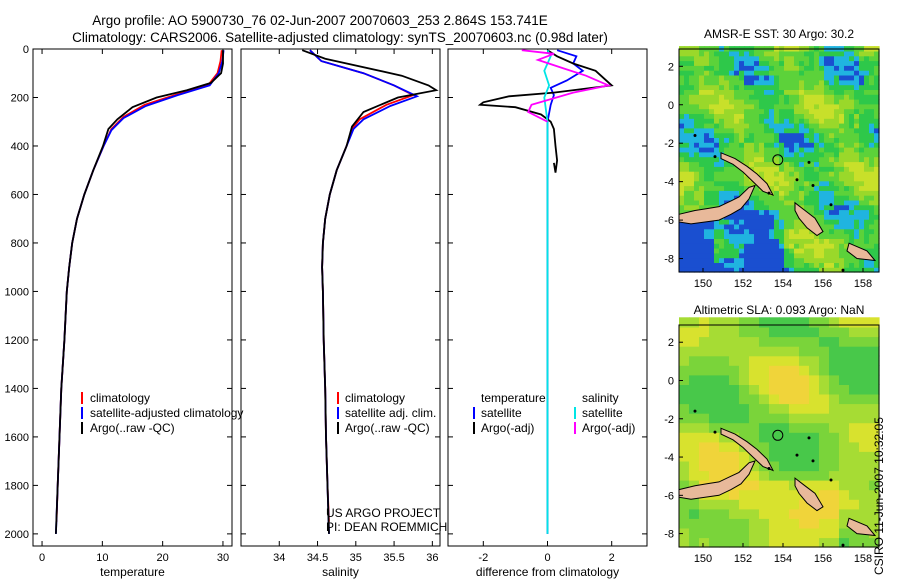  Describe the element at coordinates (370, 291) in the screenshot. I see `series-line-argo-raw-qc-` at that location.